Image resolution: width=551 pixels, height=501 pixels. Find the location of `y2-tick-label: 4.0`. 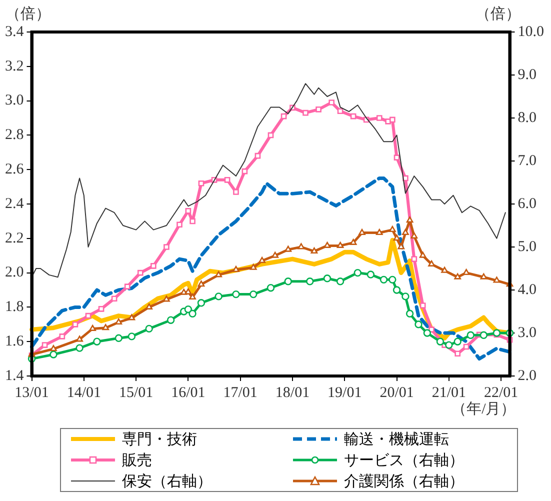

y2-tick-label: 4.0 is located at coordinates (527, 290).